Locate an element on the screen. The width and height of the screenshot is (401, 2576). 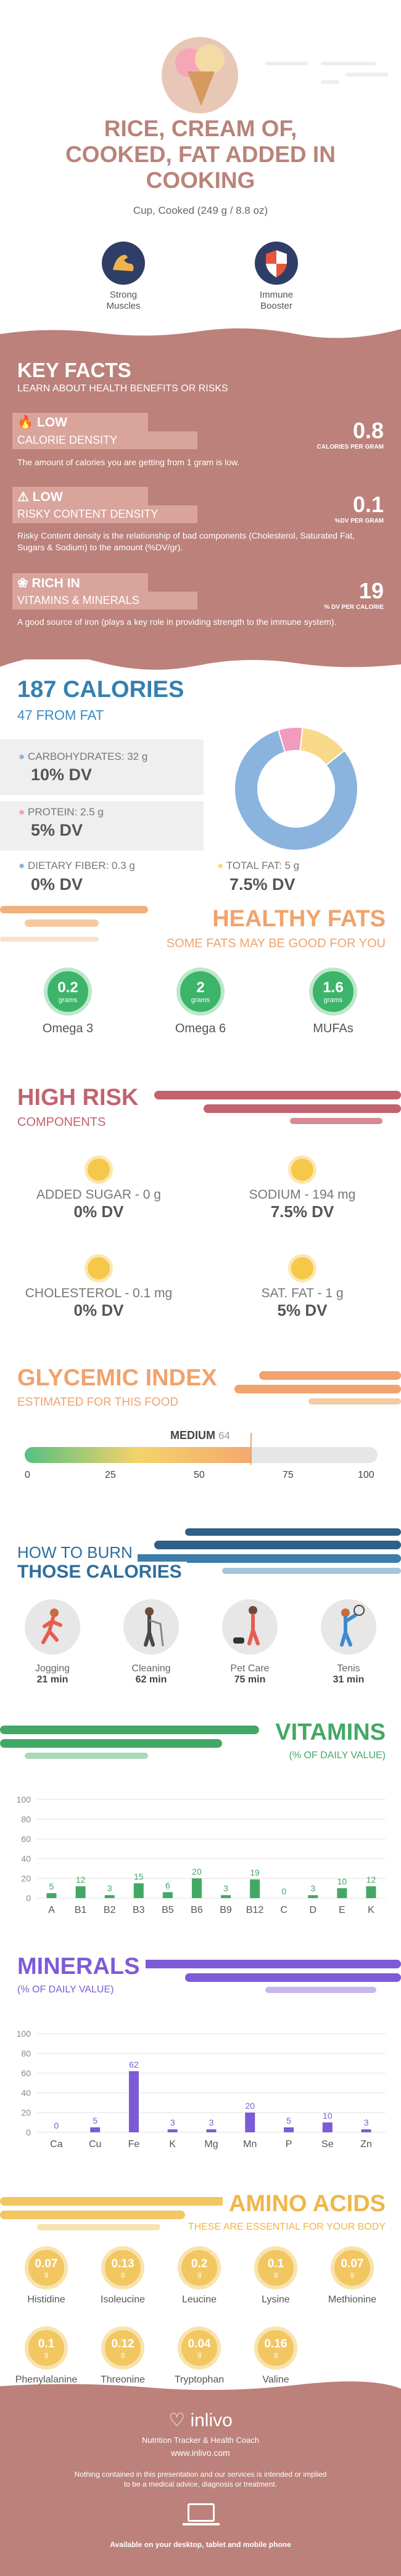
amino-value-badge: 0.1 g is located at coordinates (275, 2267).